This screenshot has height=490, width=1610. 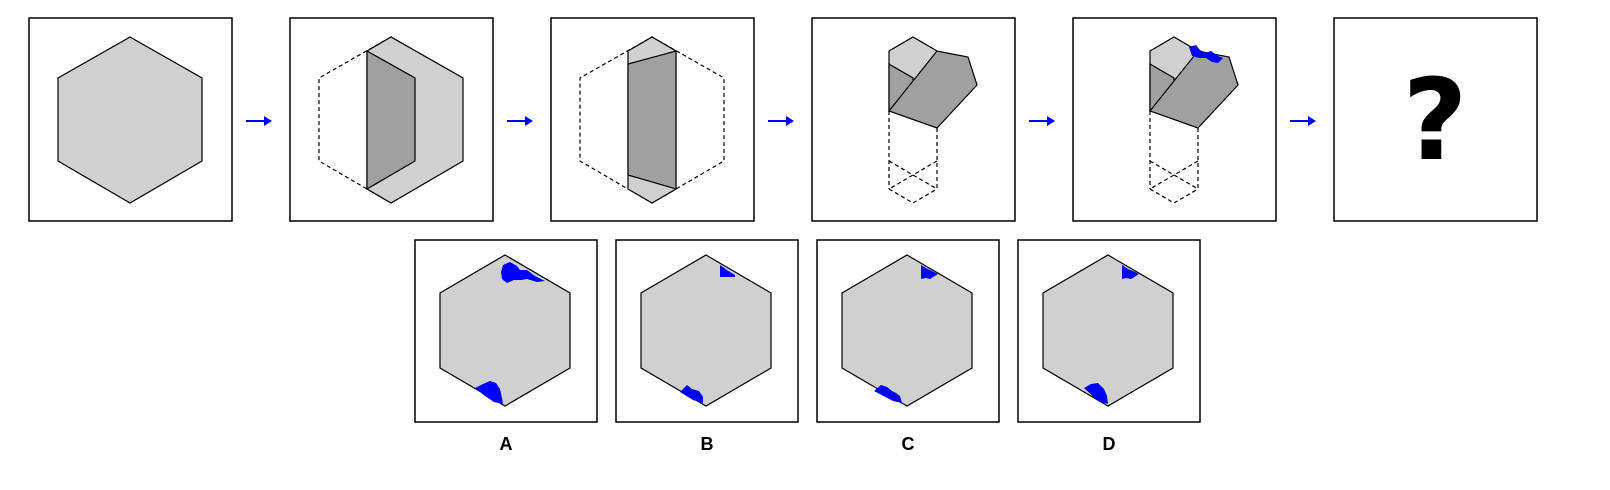 I want to click on question-mark: ?, so click(x=1435, y=121).